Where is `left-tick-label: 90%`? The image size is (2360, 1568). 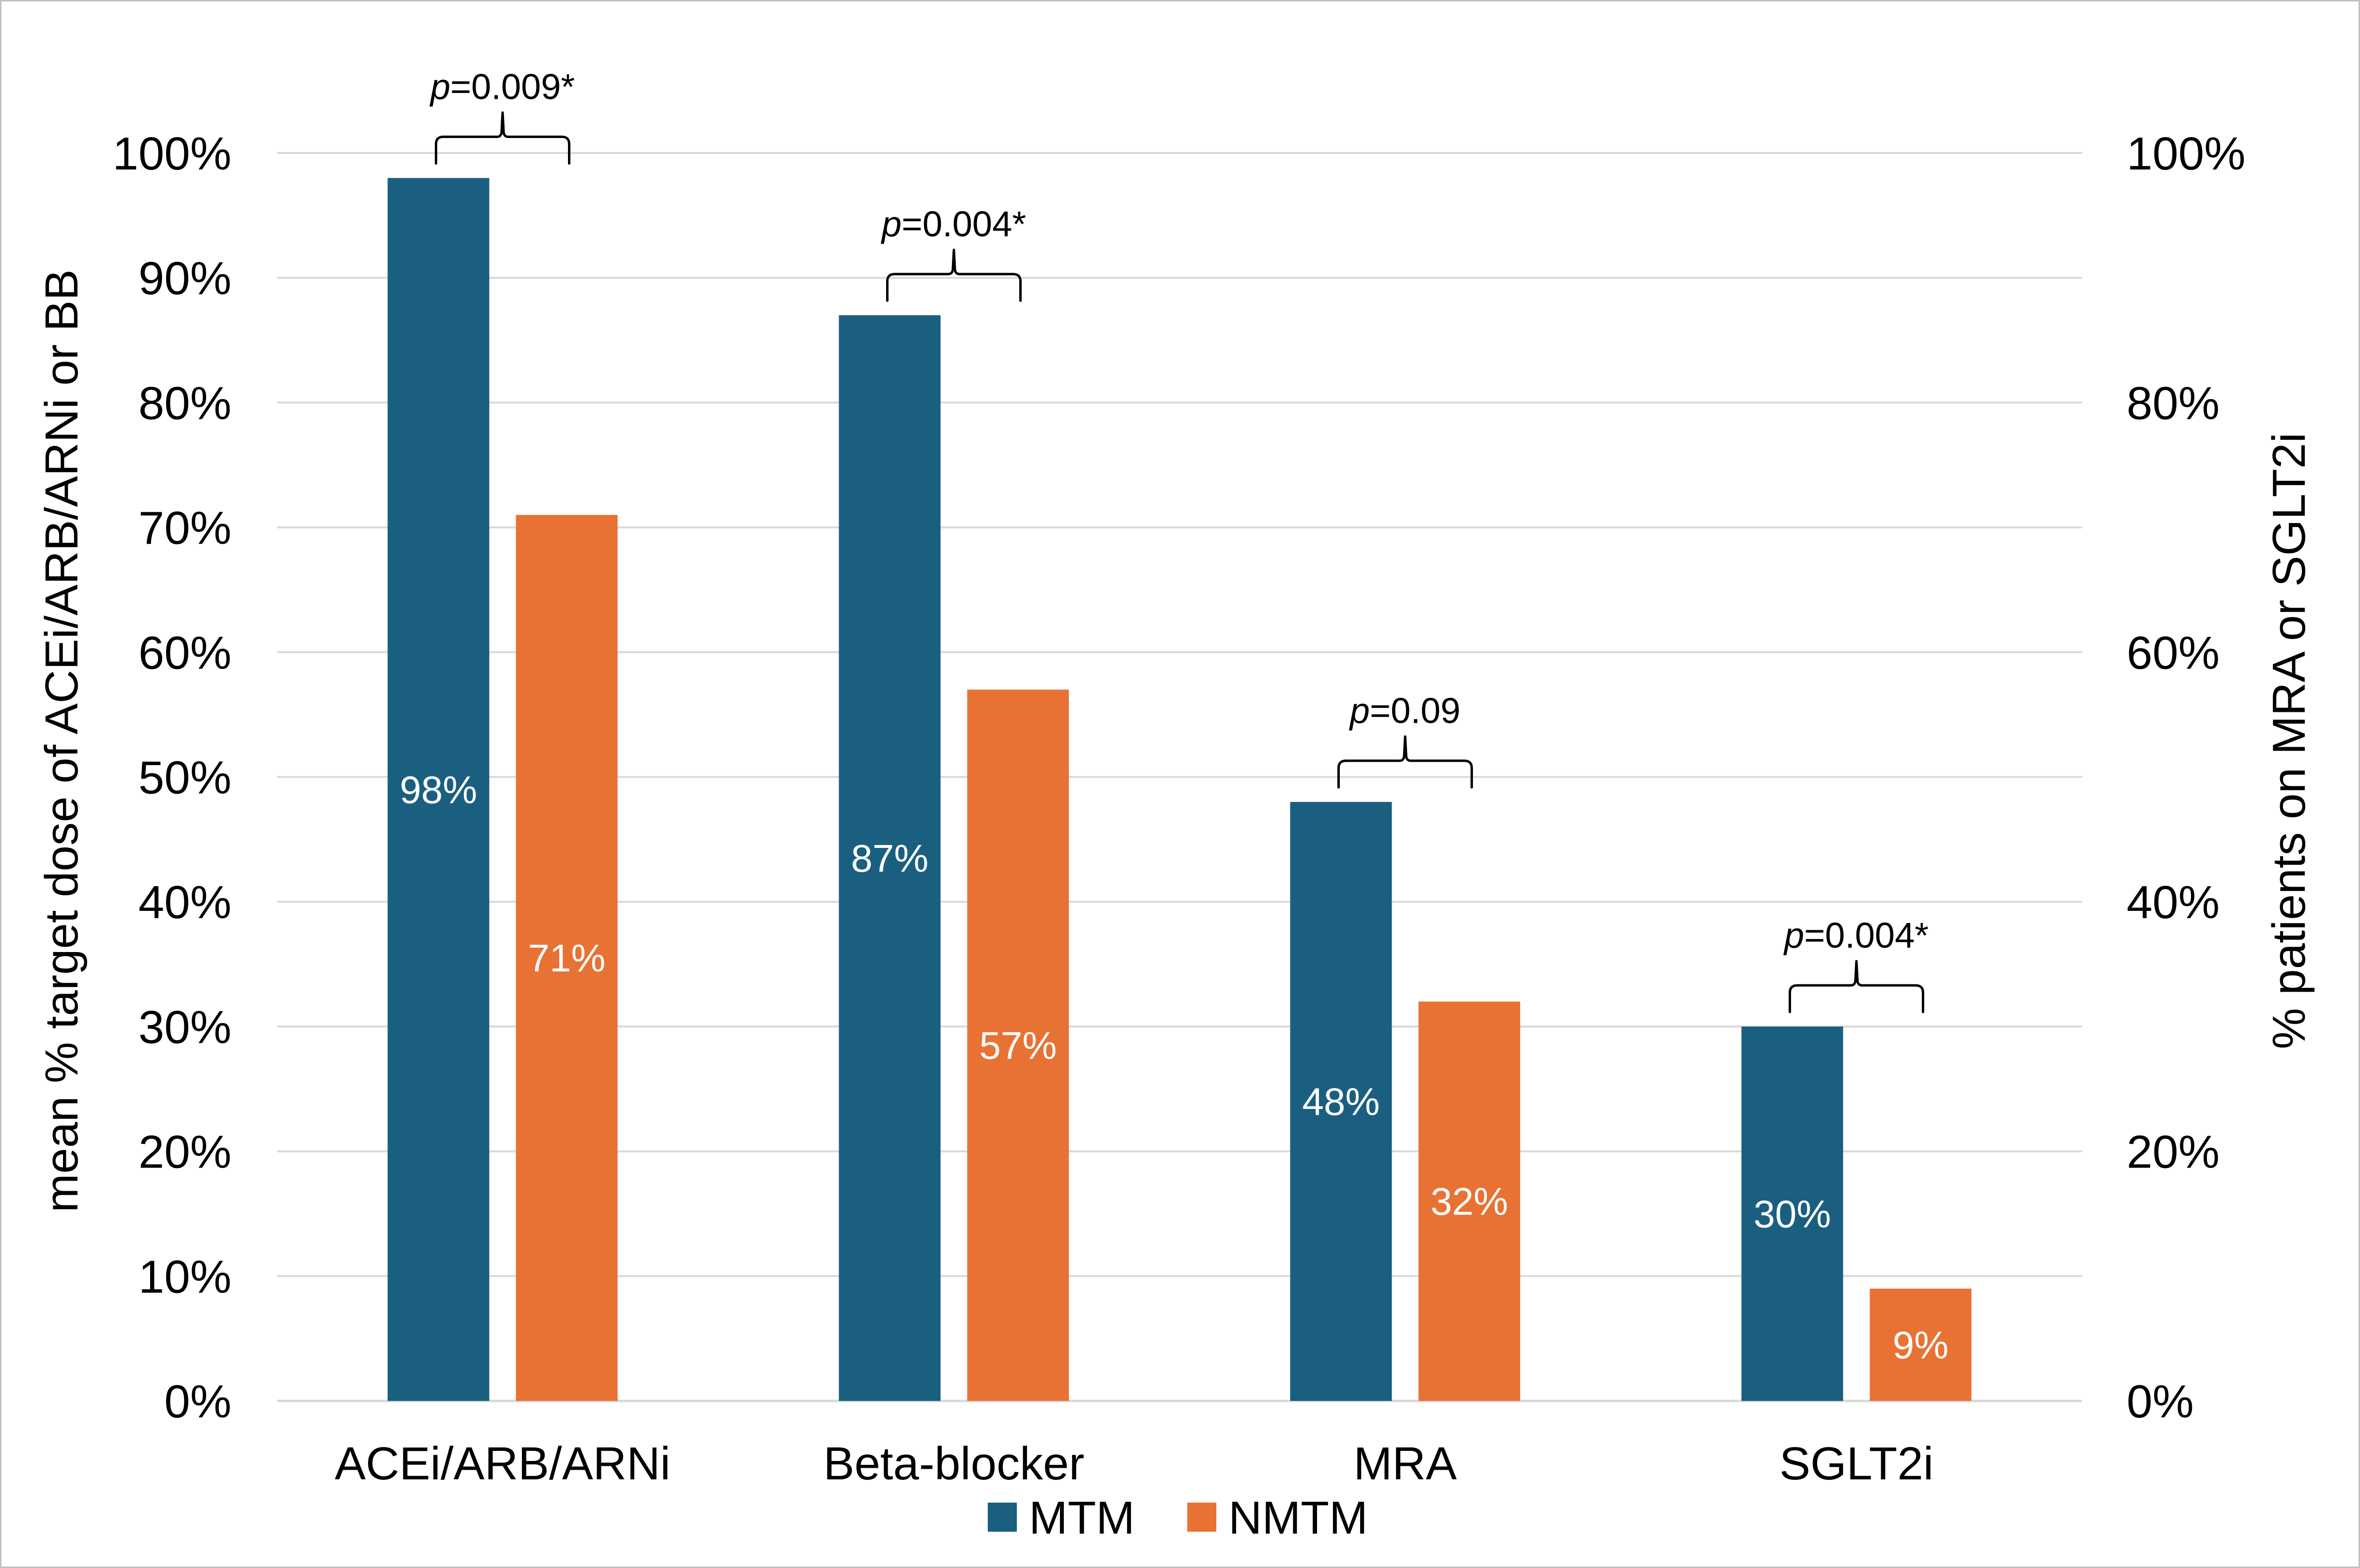
left-tick-label: 90% is located at coordinates (184, 279).